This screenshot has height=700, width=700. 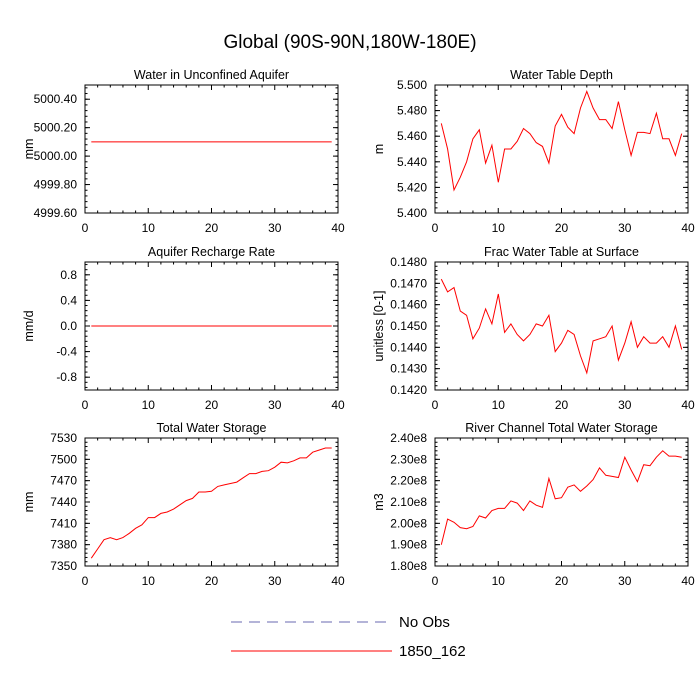 What do you see at coordinates (408, 326) in the screenshot?
I see `y-tick-label: 0.1450` at bounding box center [408, 326].